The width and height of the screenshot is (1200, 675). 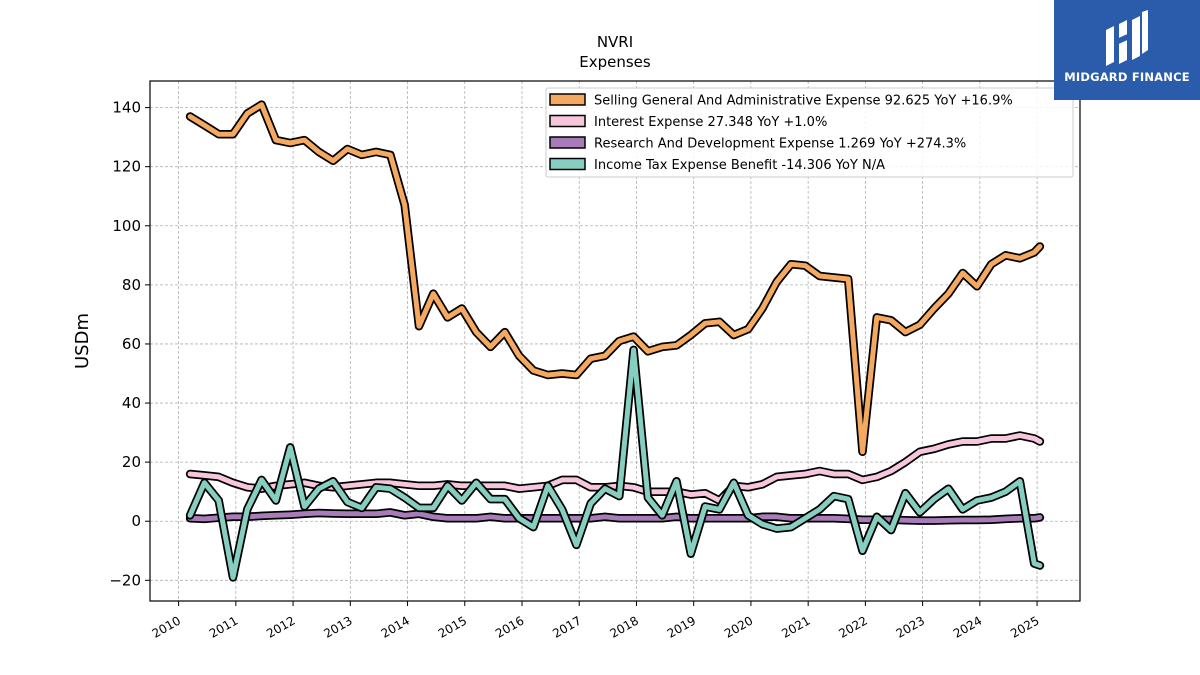 I want to click on x-tick-label: 2012, so click(x=280, y=626).